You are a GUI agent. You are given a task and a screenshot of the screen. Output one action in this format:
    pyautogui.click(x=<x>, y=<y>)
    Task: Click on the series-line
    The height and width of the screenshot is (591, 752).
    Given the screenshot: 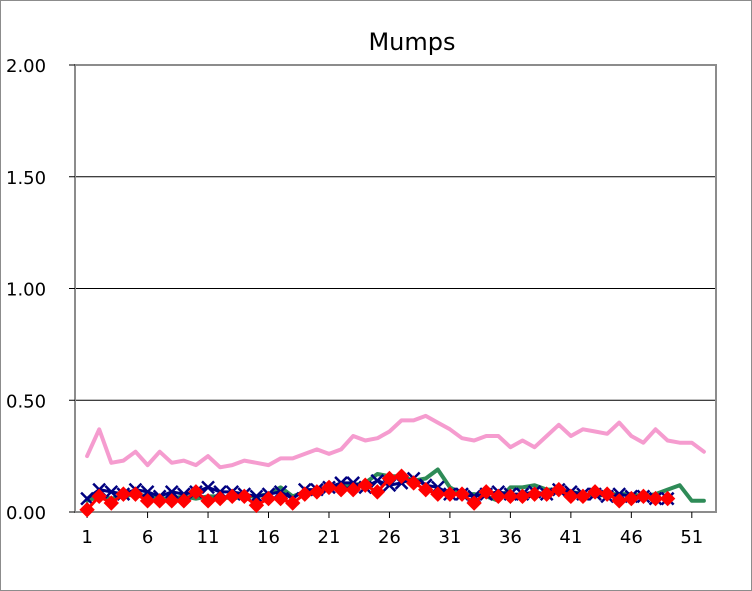 What is the action you would take?
    pyautogui.click(x=395, y=441)
    